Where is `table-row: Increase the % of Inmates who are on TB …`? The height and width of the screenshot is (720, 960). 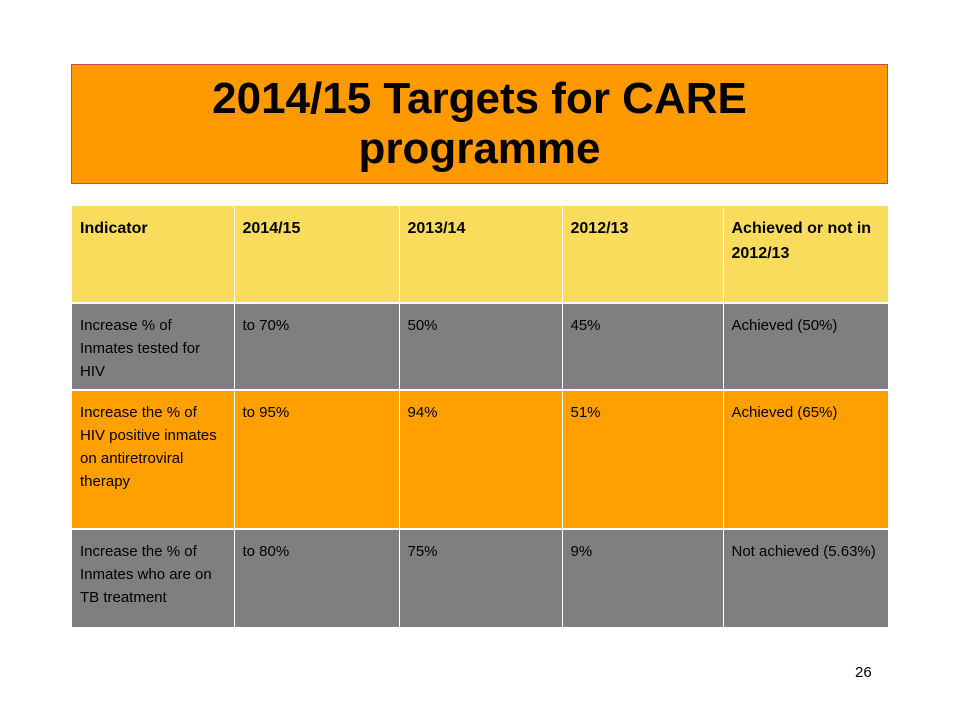 table-row: Increase the % of Inmates who are on TB … is located at coordinates (480, 577).